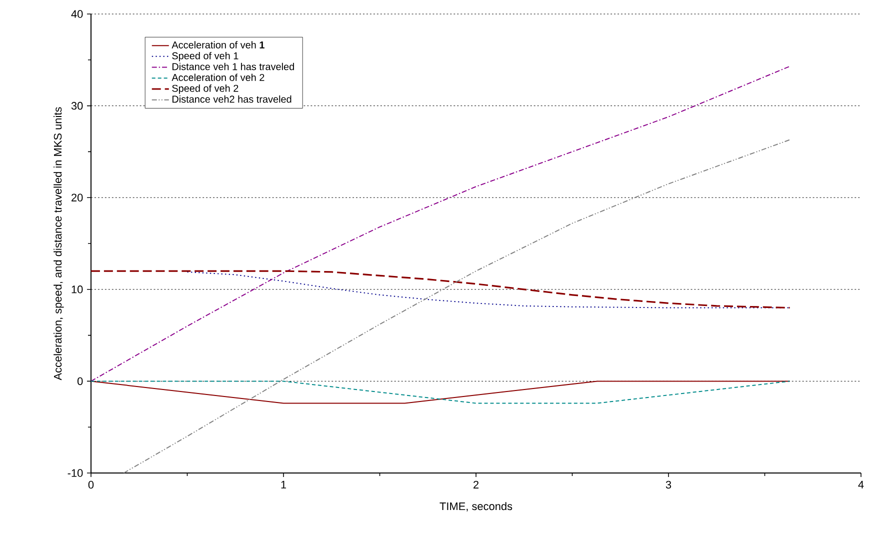 The height and width of the screenshot is (537, 892). Describe the element at coordinates (75, 473) in the screenshot. I see `y-tick-label: -10` at that location.